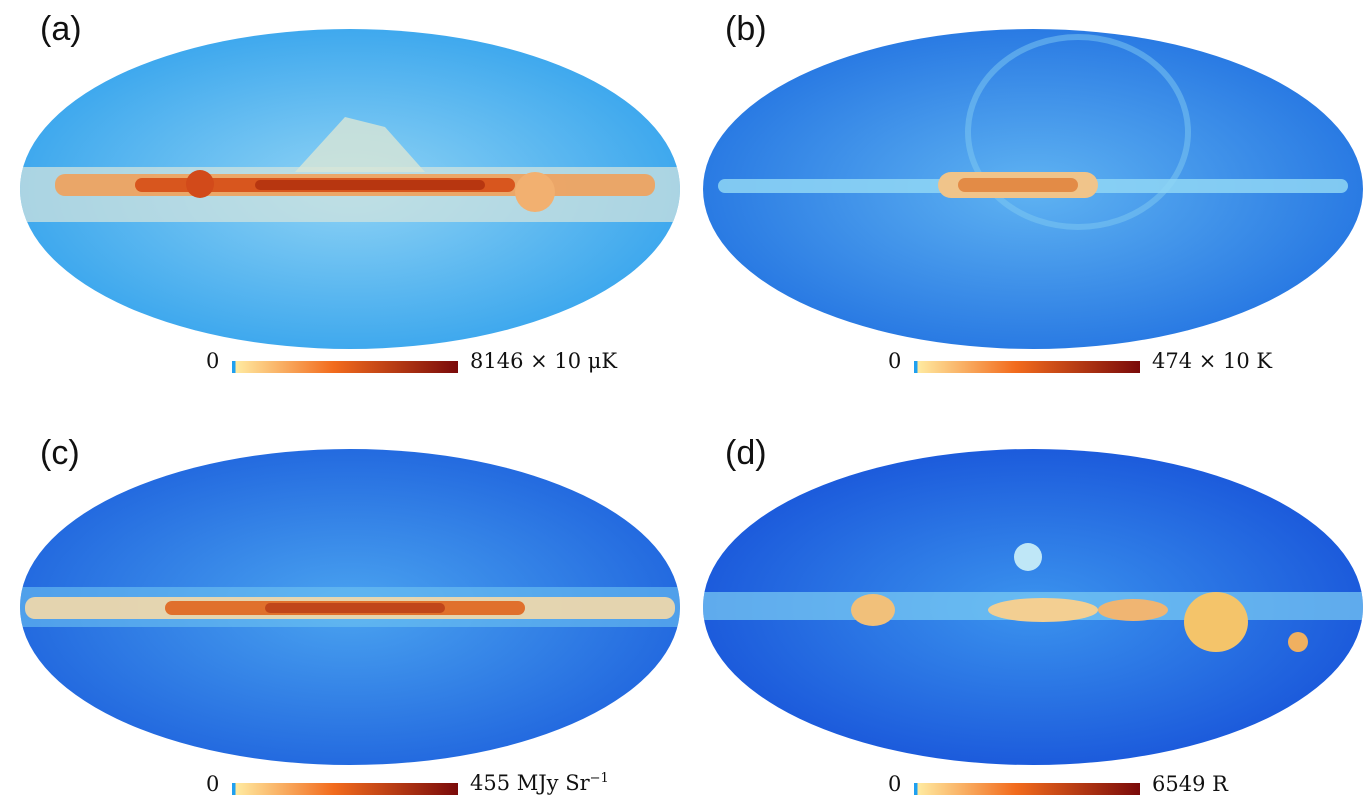 This screenshot has width=1370, height=798. Describe the element at coordinates (1190, 784) in the screenshot. I see `colorbar-max-d: 6549 R` at that location.